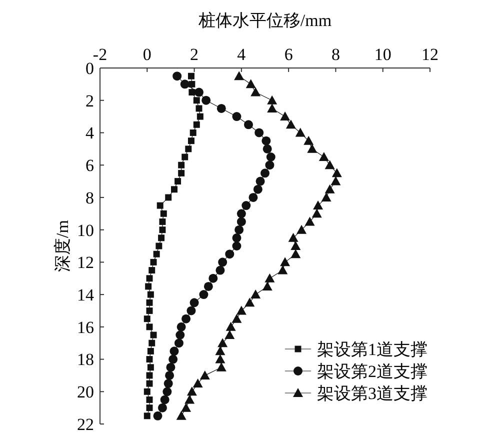  I want to click on x-tick-label: 6, so click(288, 54).